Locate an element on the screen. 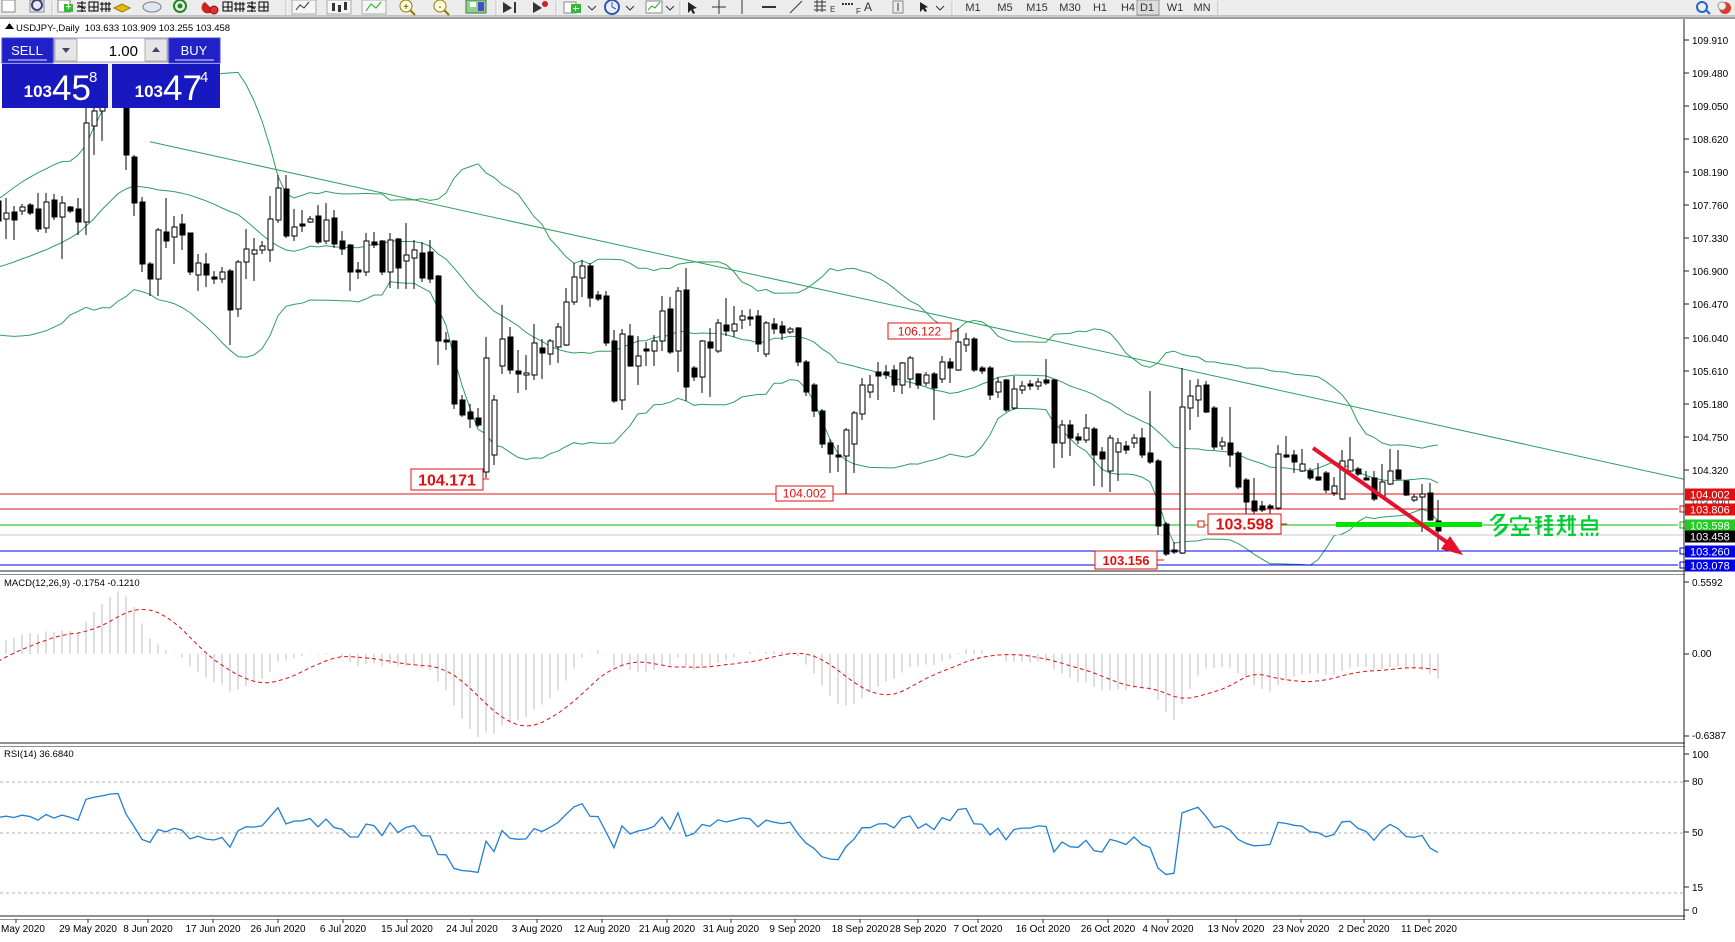 The image size is (1735, 942). svg-text: M1 is located at coordinates (972, 8).